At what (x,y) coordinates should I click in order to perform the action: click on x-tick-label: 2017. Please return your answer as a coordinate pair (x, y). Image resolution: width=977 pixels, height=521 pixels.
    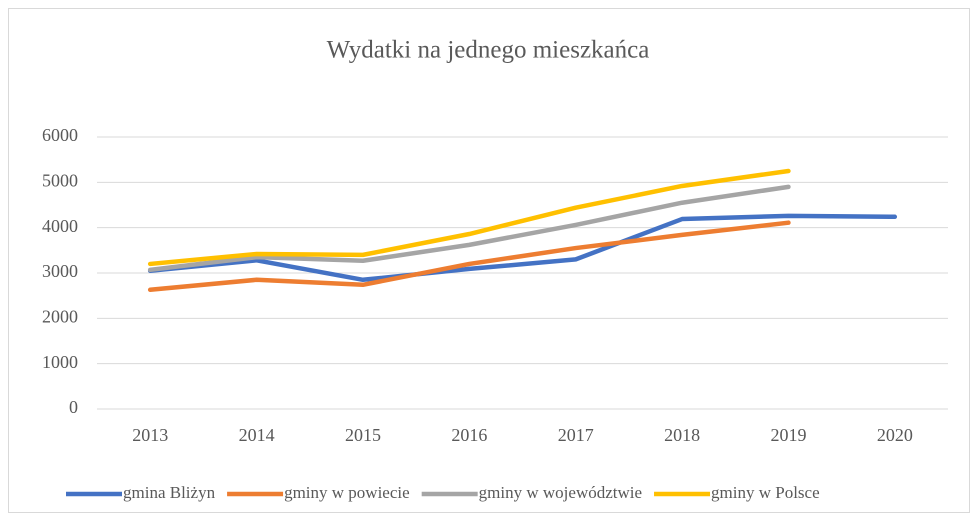
    Looking at the image, I should click on (576, 435).